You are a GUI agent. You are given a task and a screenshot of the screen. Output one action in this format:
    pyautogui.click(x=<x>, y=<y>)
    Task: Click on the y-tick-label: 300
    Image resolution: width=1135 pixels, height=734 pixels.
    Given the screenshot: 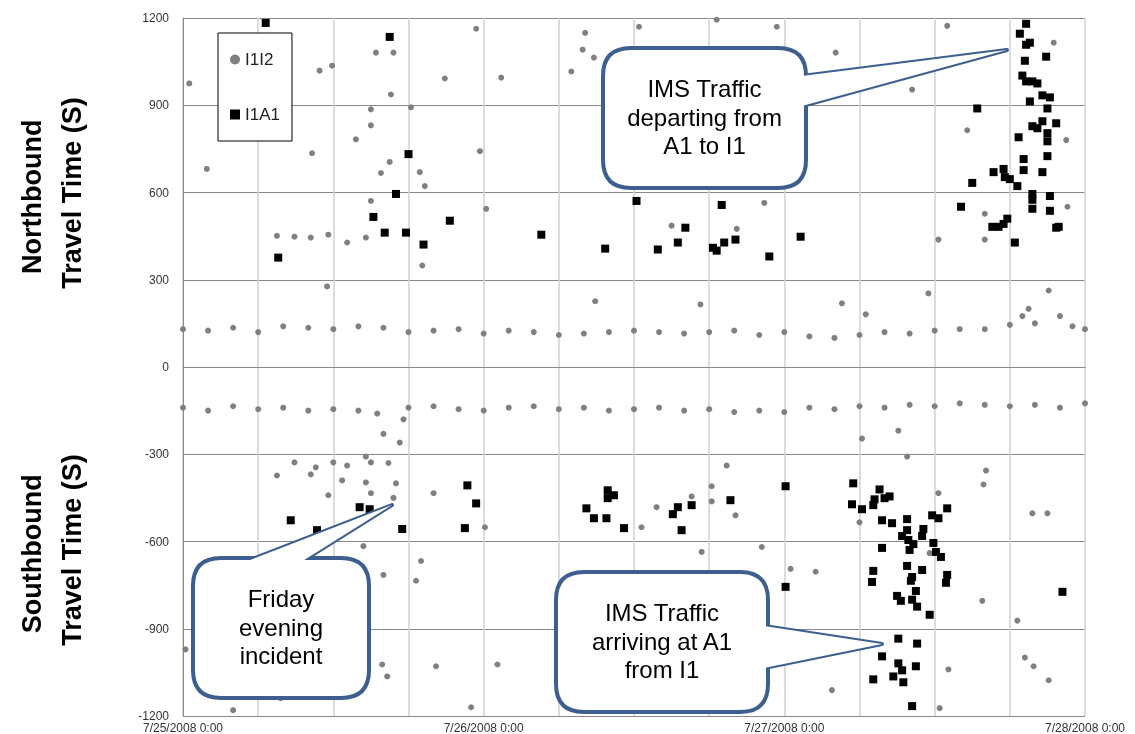 What is the action you would take?
    pyautogui.click(x=159, y=279)
    